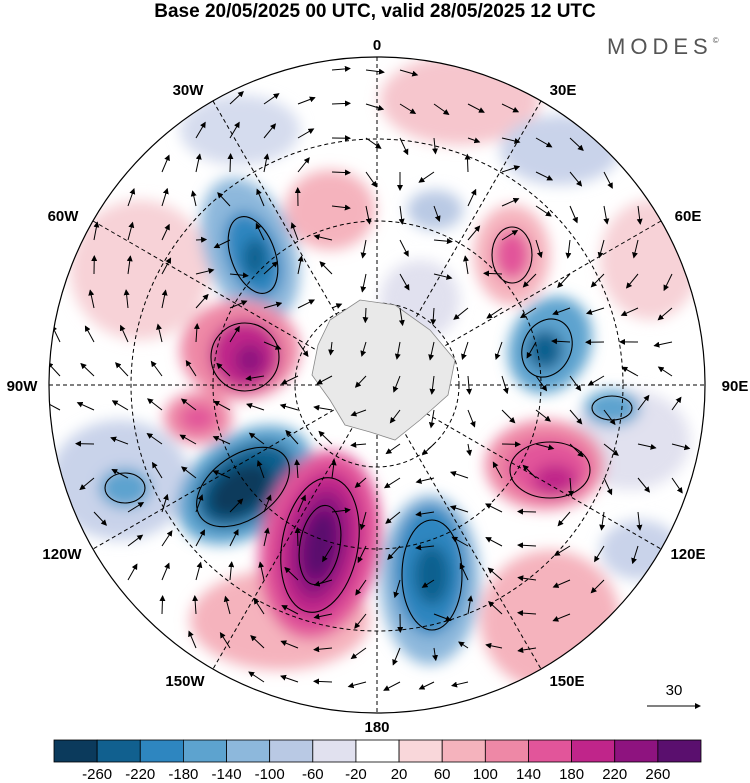  What do you see at coordinates (614, 774) in the screenshot?
I see `colorbar-tick-label: 220` at bounding box center [614, 774].